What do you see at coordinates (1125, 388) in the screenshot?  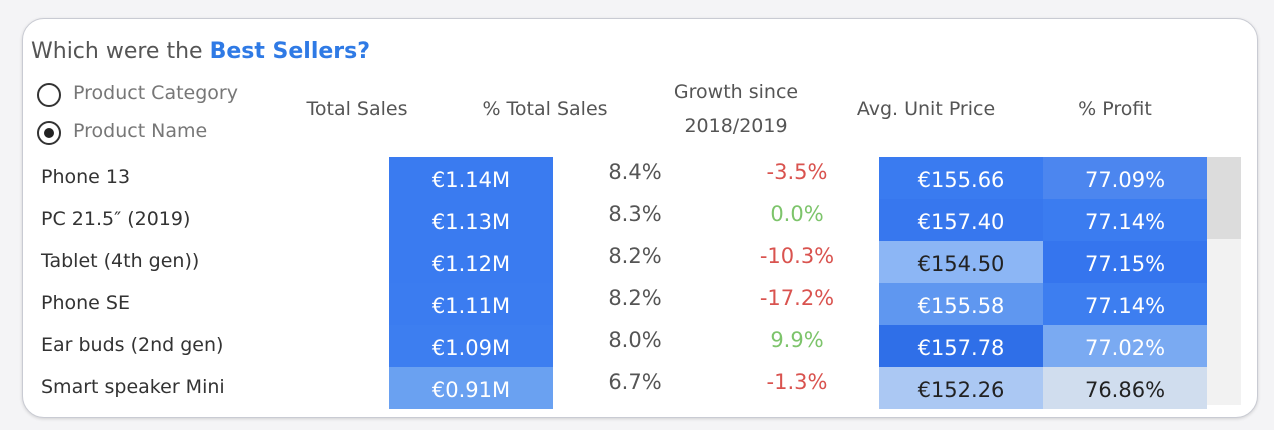 I see `heat-cell: 76.86%` at bounding box center [1125, 388].